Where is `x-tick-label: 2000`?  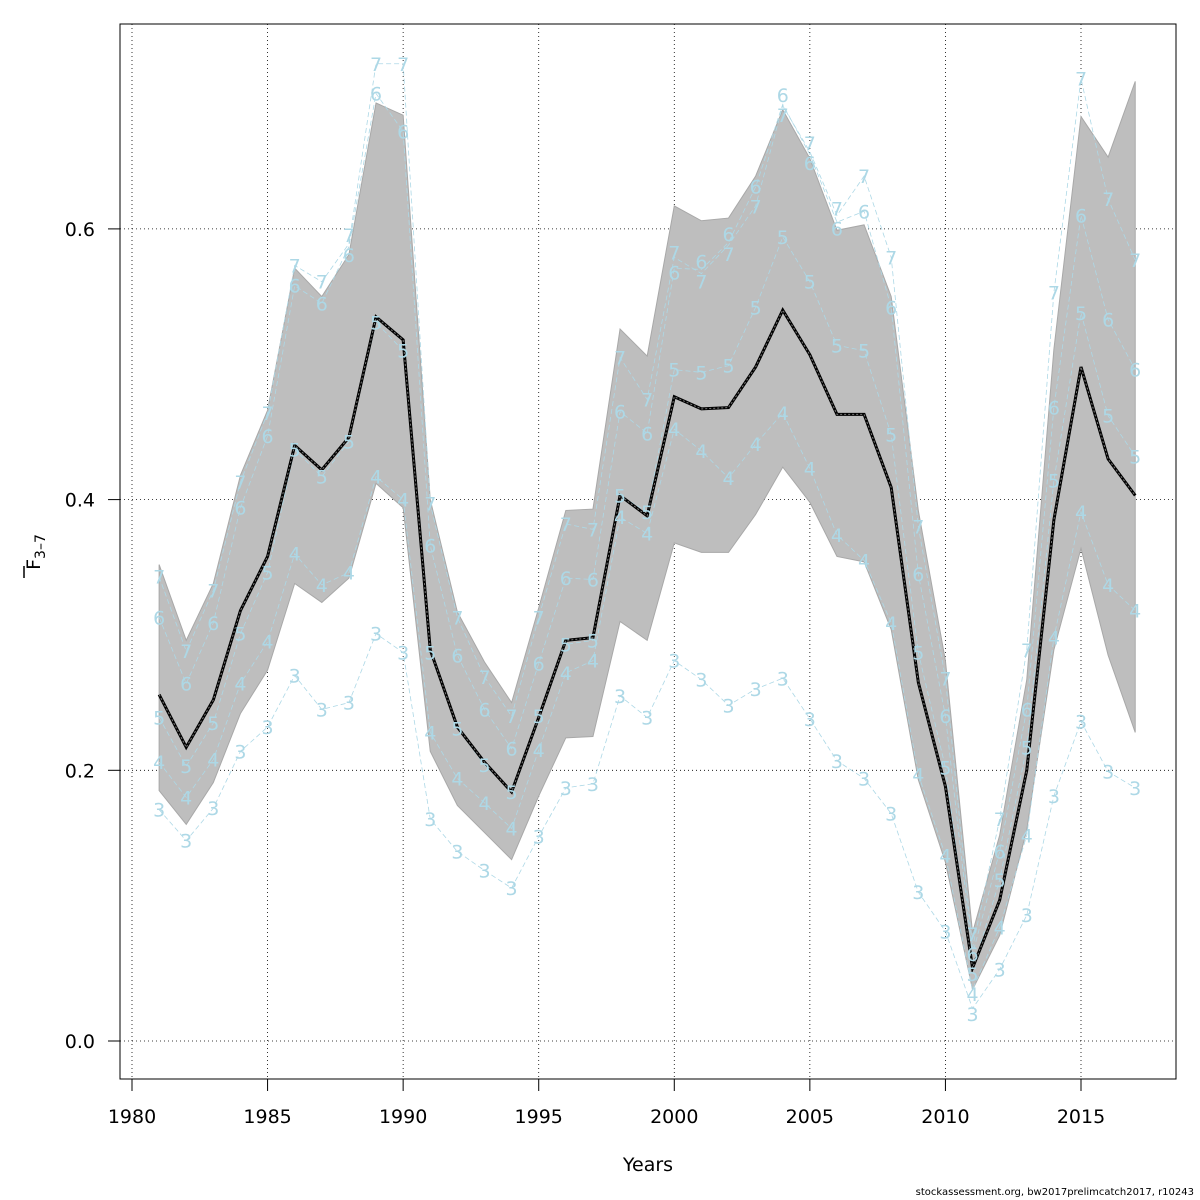 x-tick-label: 2000 is located at coordinates (674, 1117).